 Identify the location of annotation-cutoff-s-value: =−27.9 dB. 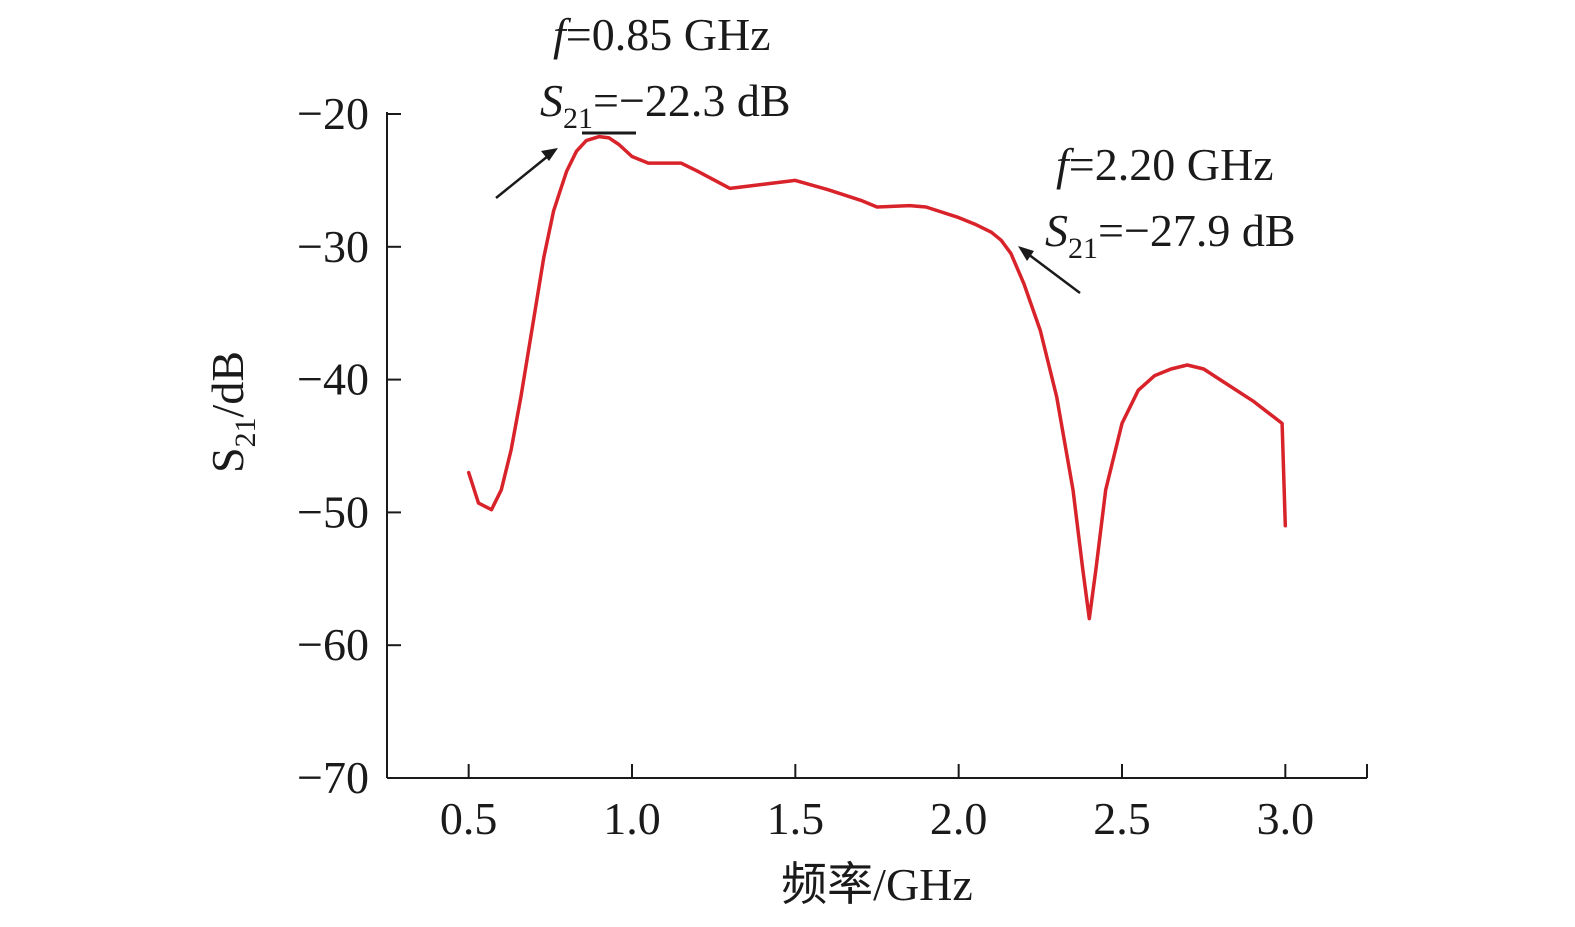
(1197, 230).